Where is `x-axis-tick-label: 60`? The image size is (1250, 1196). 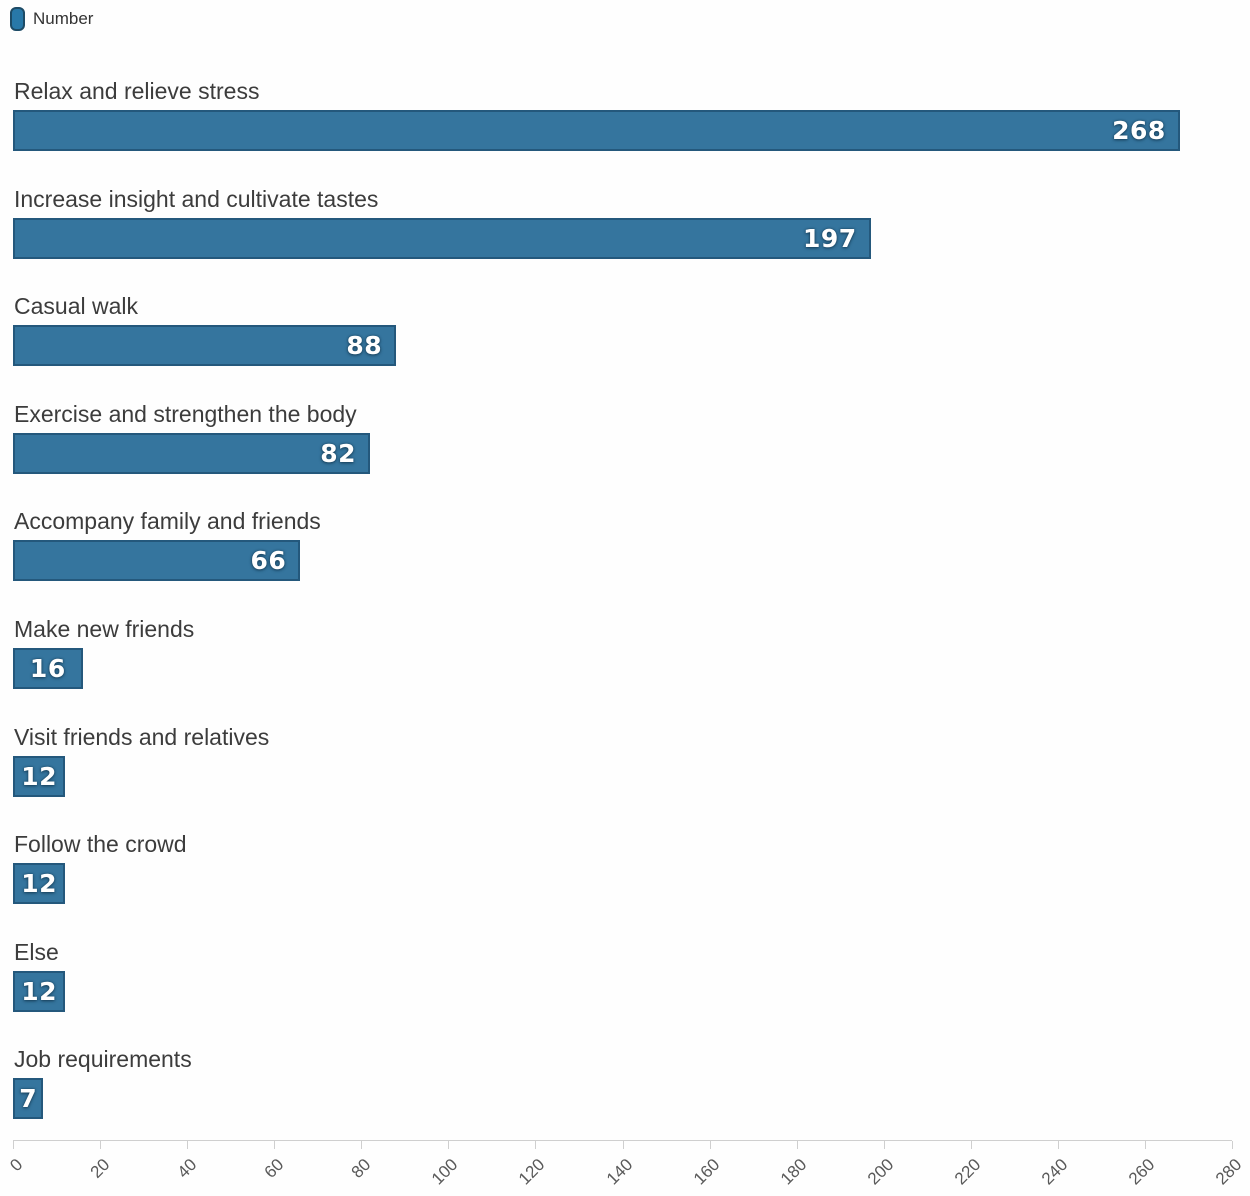 x-axis-tick-label: 60 is located at coordinates (274, 1168).